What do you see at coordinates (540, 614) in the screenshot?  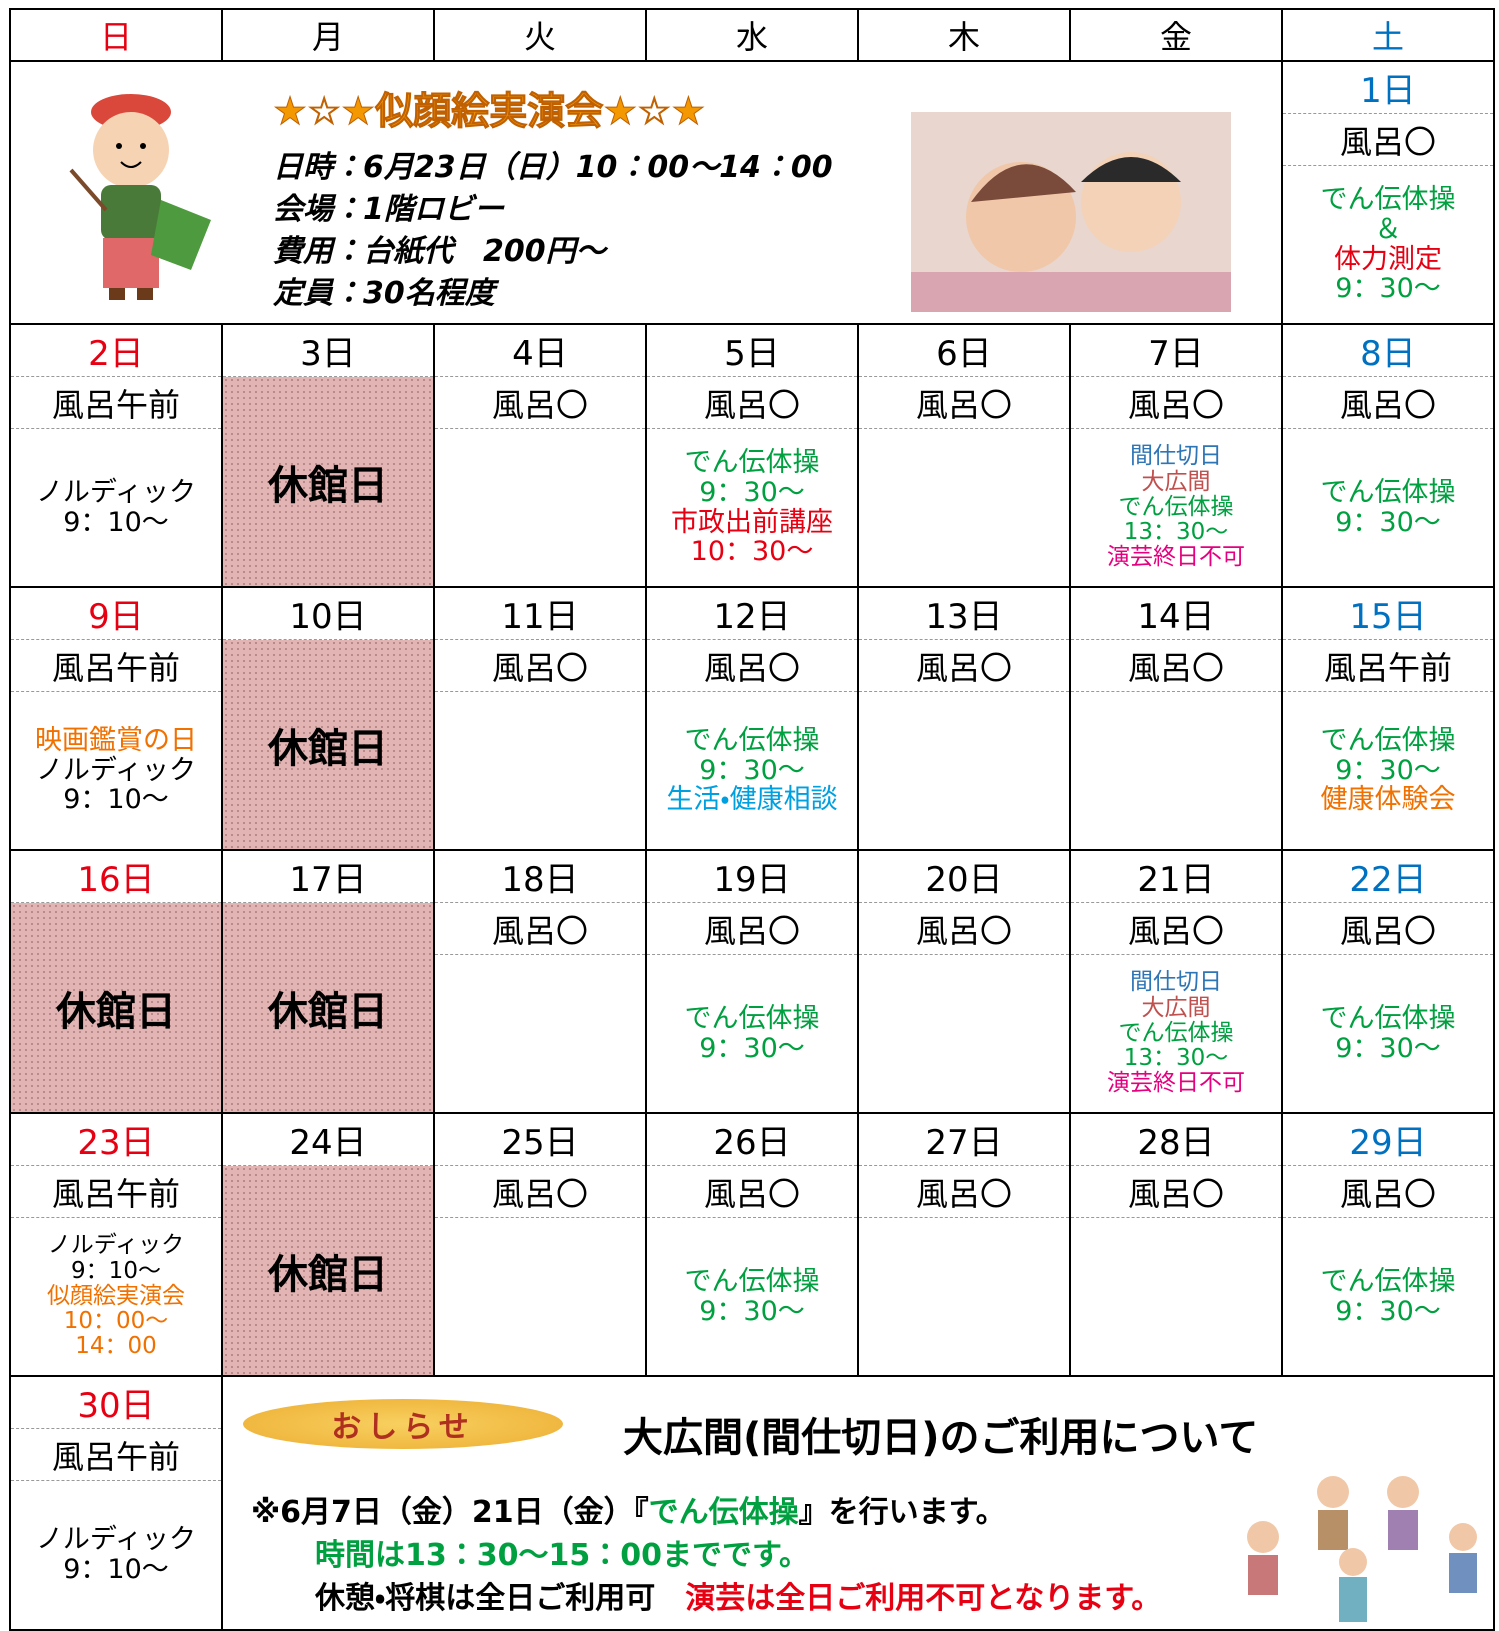 I see `day-date: 11日` at bounding box center [540, 614].